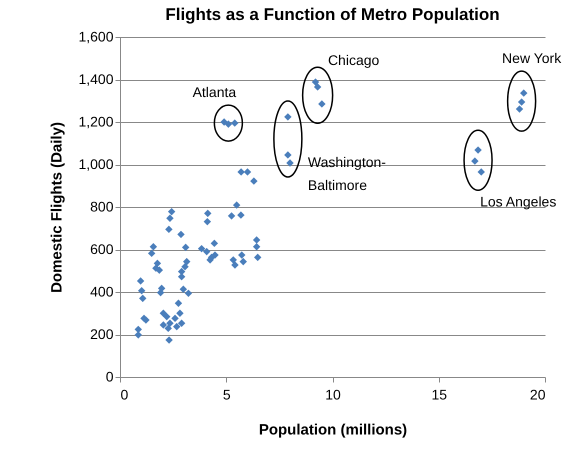 This screenshot has height=468, width=576. I want to click on x-tick-label: 15, so click(439, 394).